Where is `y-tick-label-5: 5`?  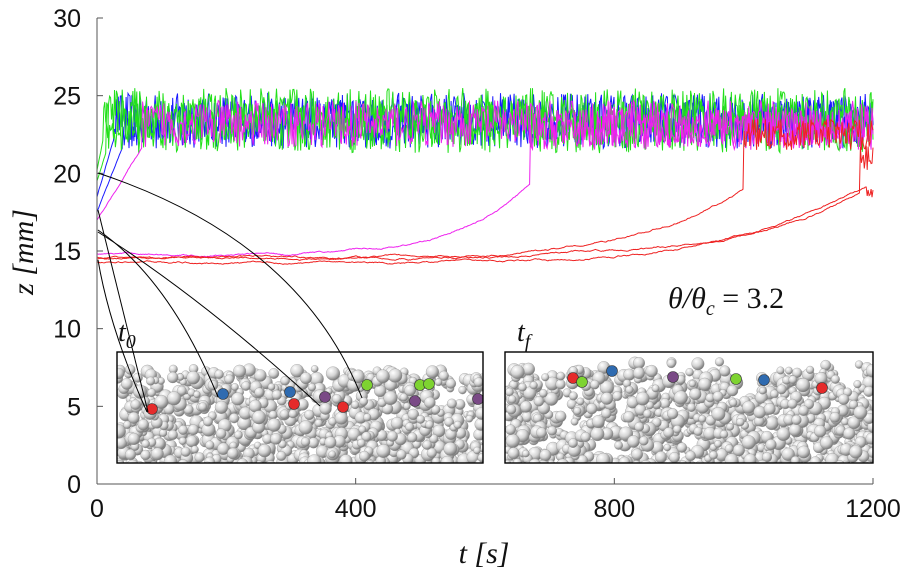
y-tick-label-5: 5 is located at coordinates (74, 407).